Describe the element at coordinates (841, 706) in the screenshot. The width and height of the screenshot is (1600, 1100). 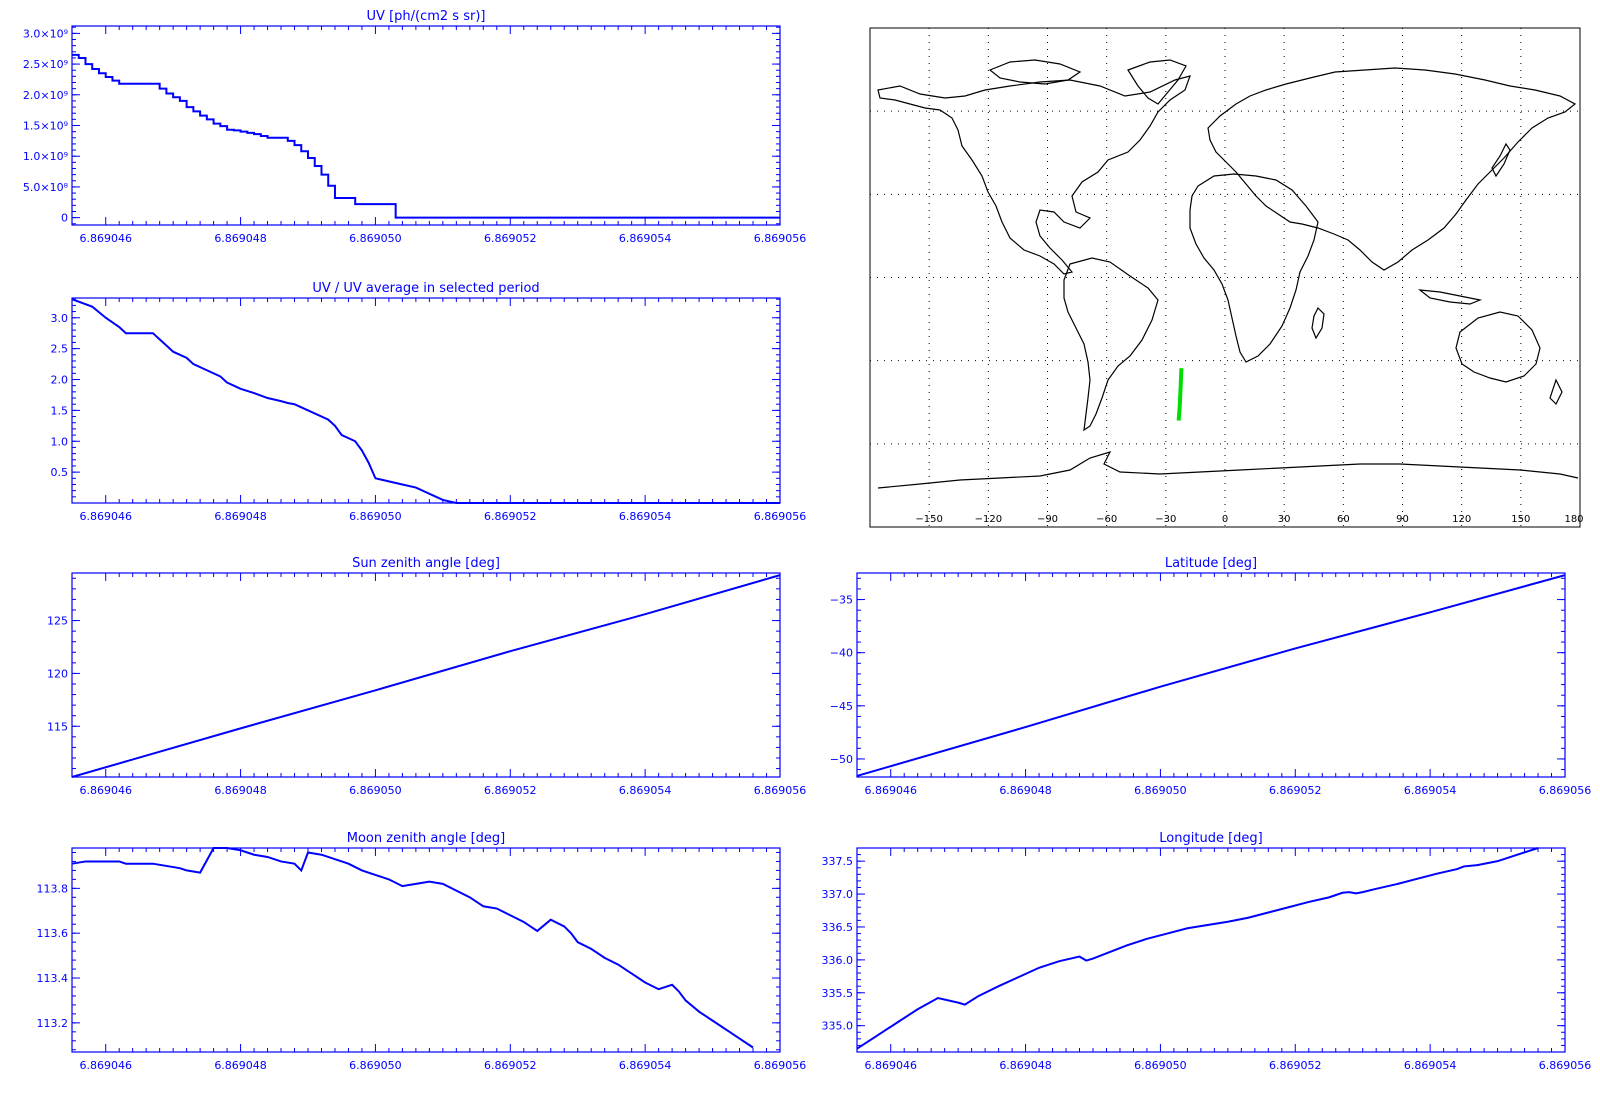
I see `y-tick-label: −45` at that location.